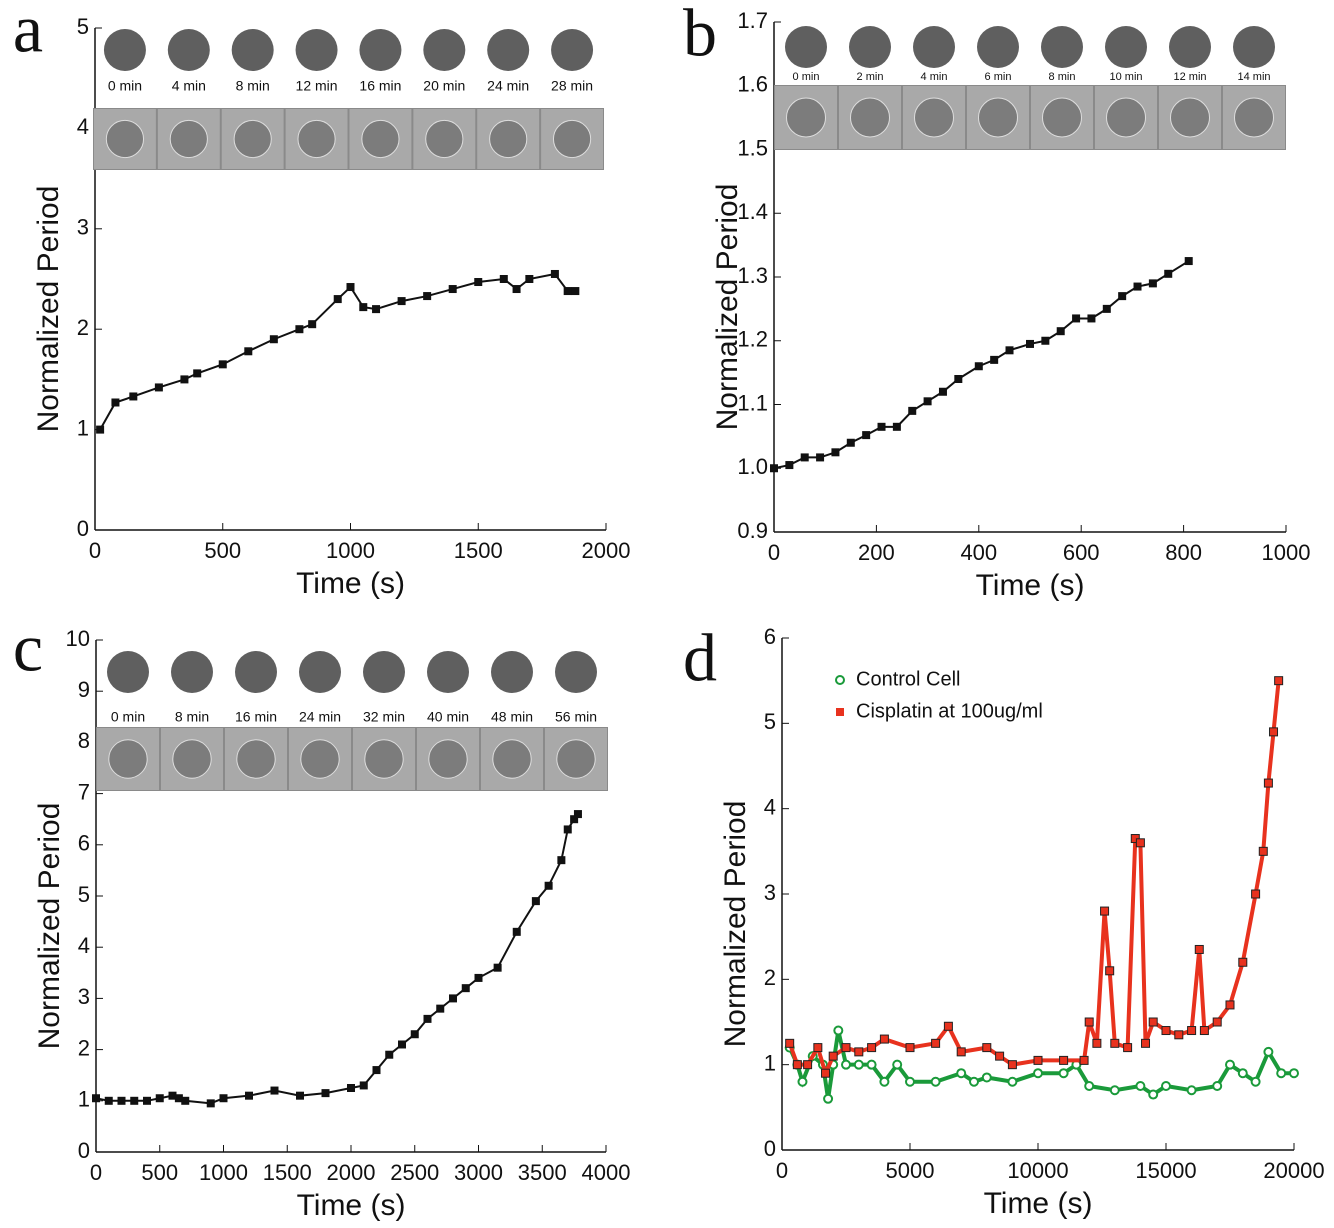 This screenshot has height=1228, width=1334. I want to click on x-tick-label: 500, so click(222, 550).